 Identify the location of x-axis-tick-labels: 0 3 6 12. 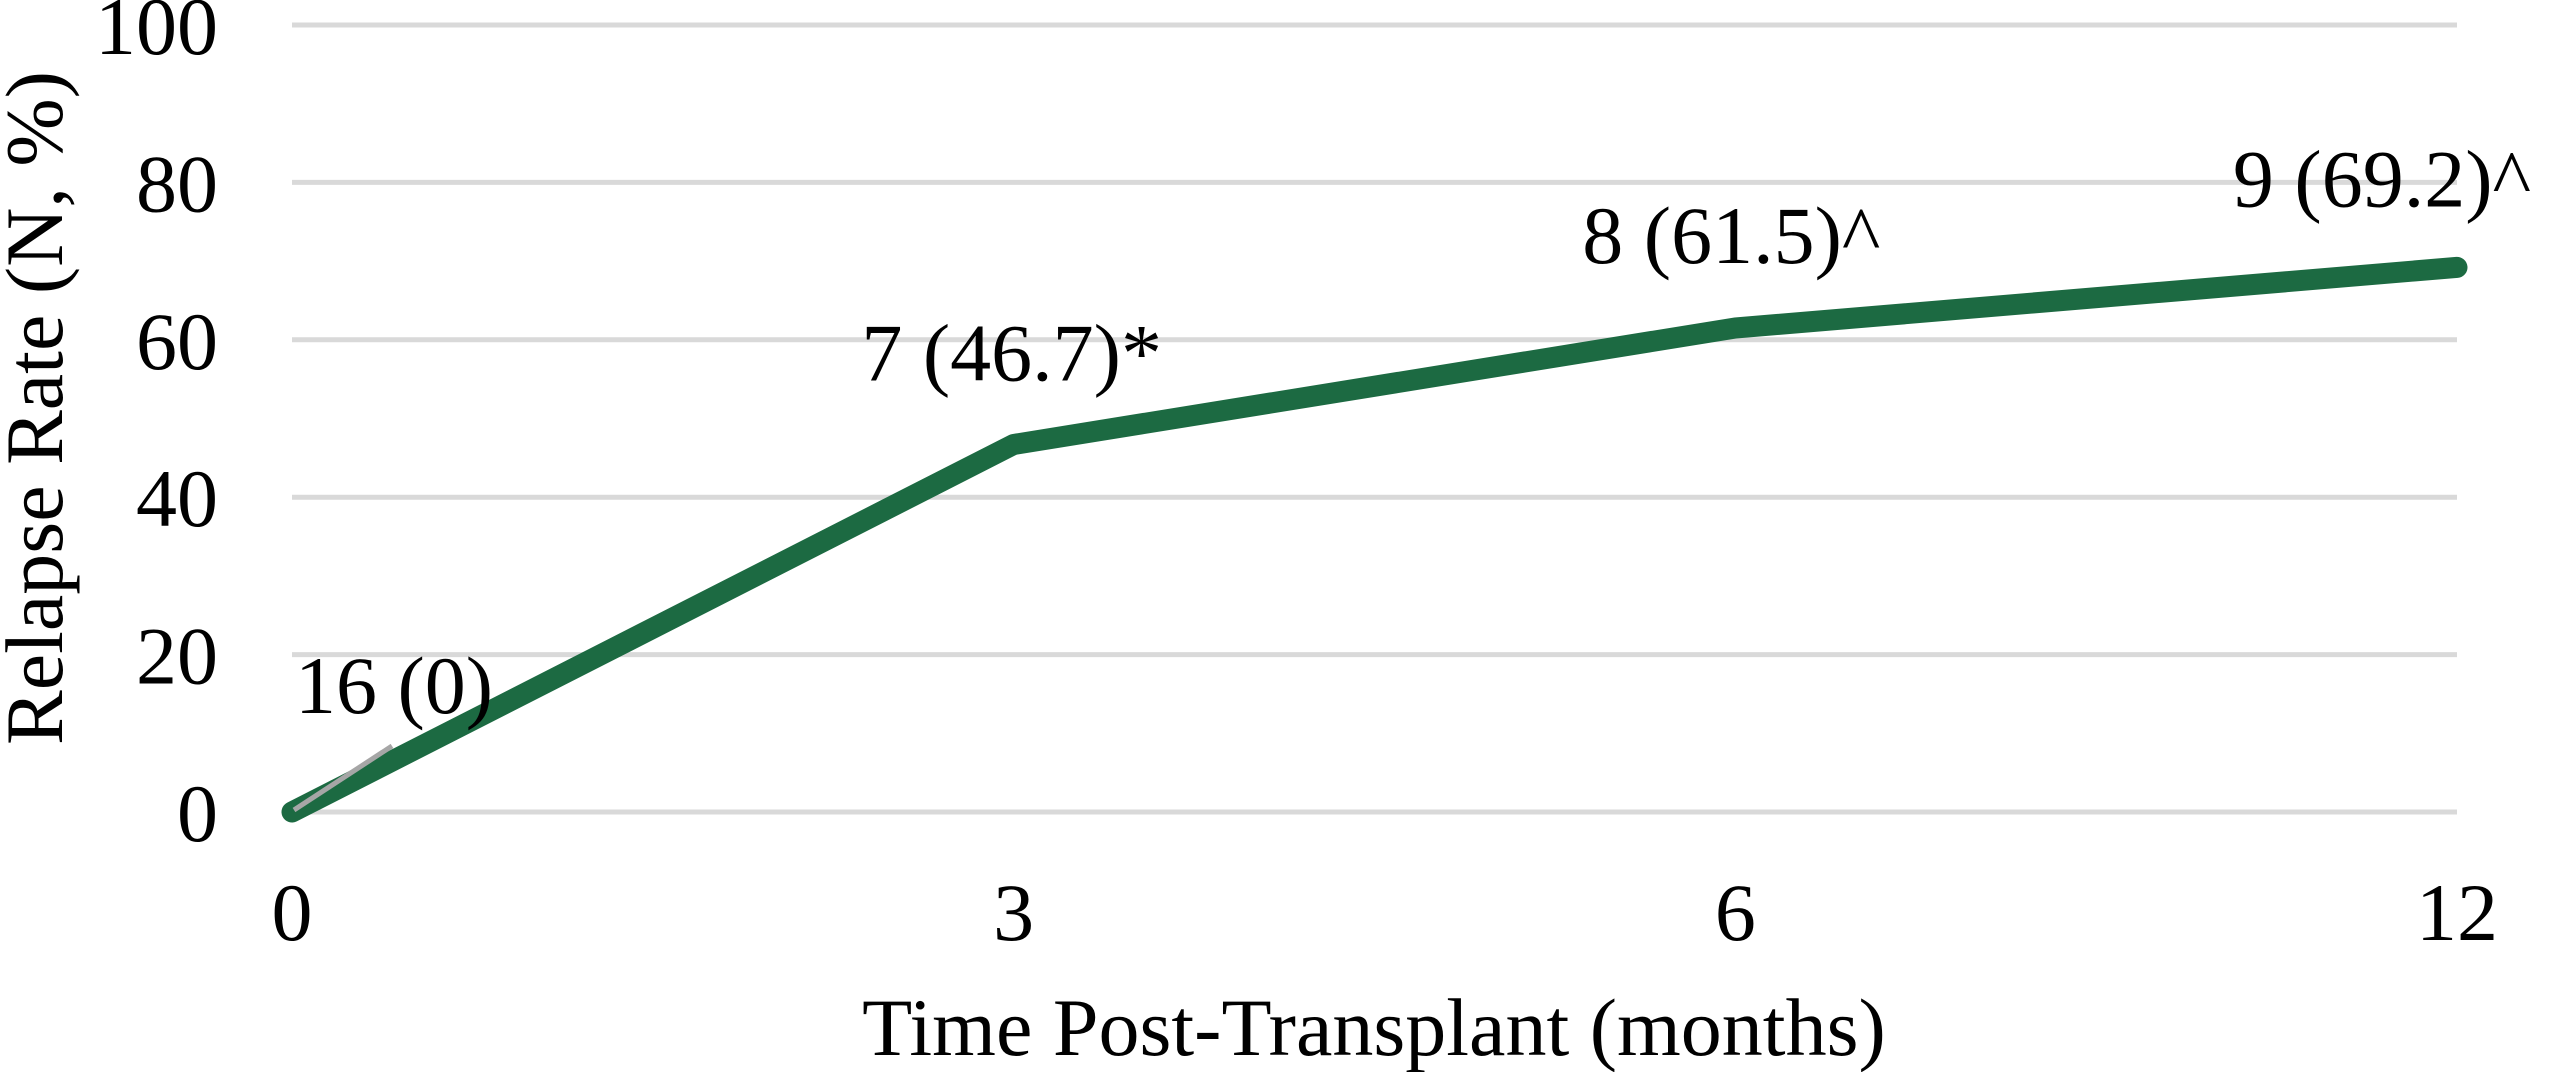
(1385, 912).